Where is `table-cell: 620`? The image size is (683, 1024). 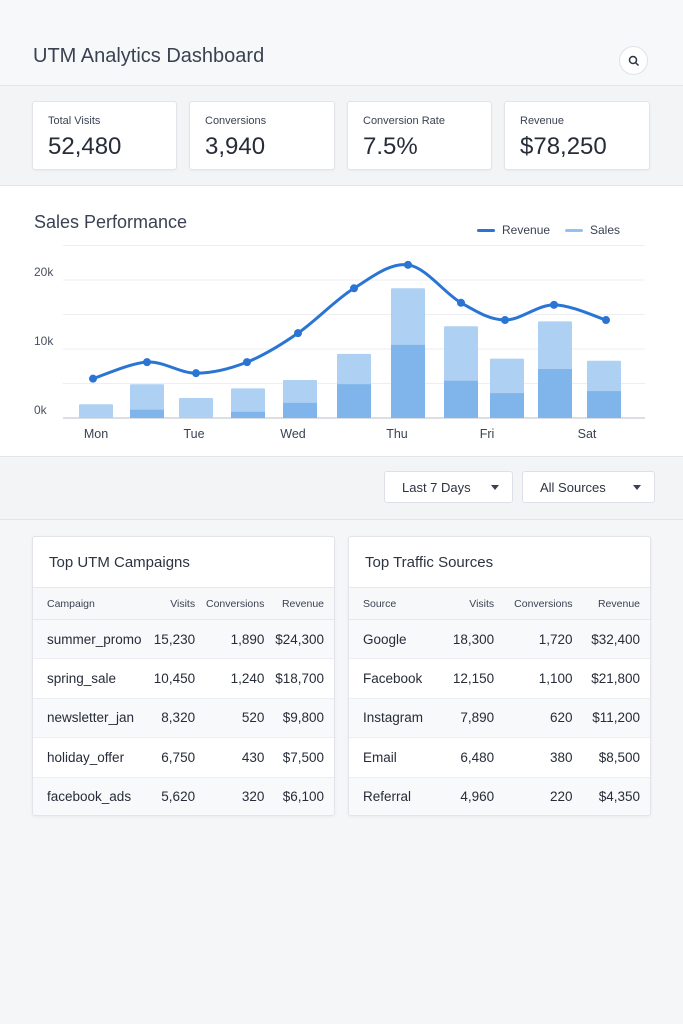 table-cell: 620 is located at coordinates (543, 718).